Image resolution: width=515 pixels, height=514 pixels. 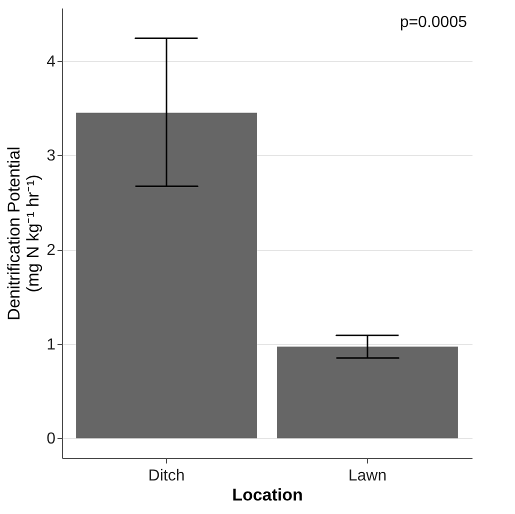 What do you see at coordinates (434, 22) in the screenshot?
I see `annotation: p=0.0005` at bounding box center [434, 22].